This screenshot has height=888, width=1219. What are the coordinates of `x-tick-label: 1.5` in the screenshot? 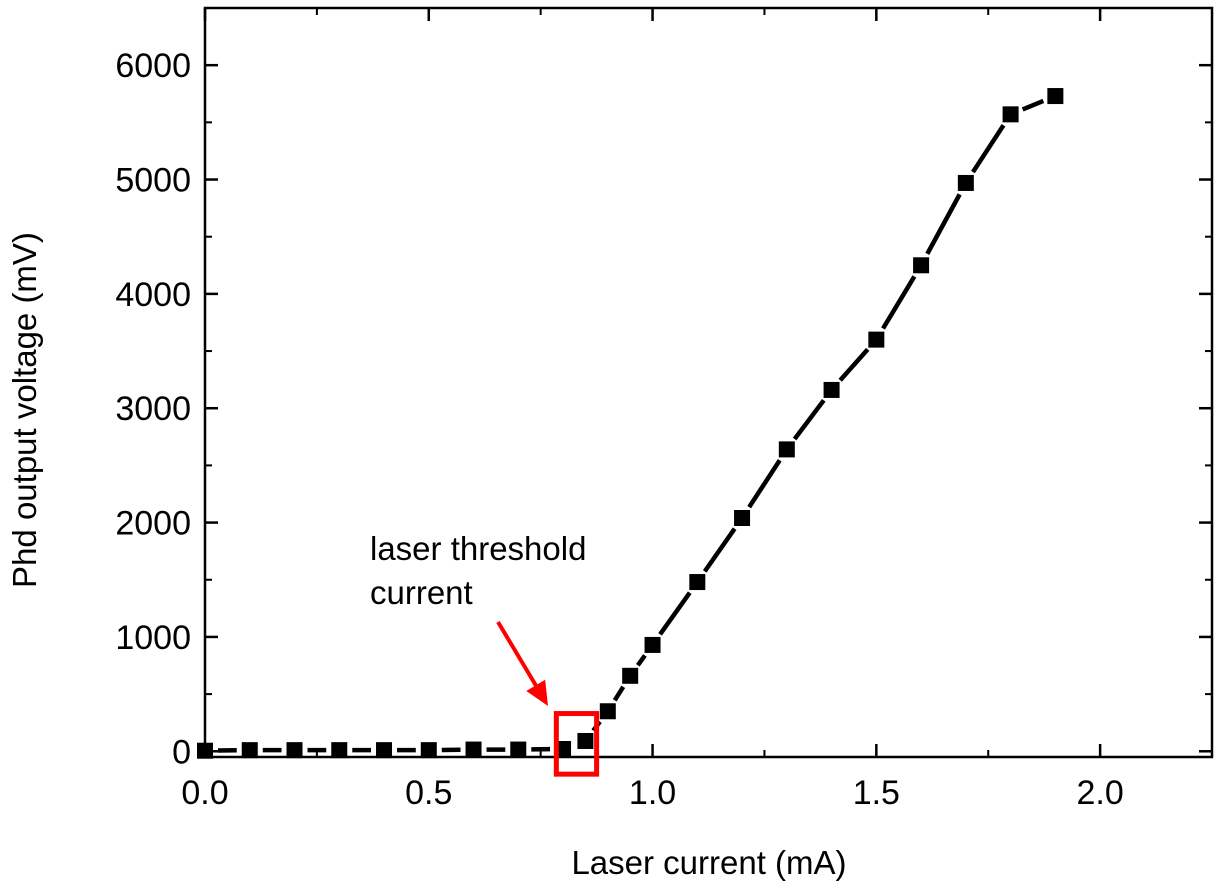 It's located at (876, 793).